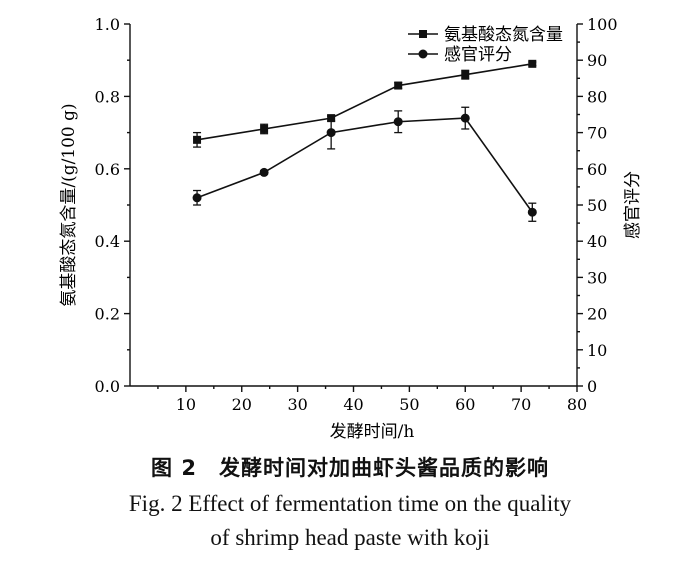 The image size is (700, 567). Describe the element at coordinates (597, 96) in the screenshot. I see `right-y-tick-label: 80` at that location.